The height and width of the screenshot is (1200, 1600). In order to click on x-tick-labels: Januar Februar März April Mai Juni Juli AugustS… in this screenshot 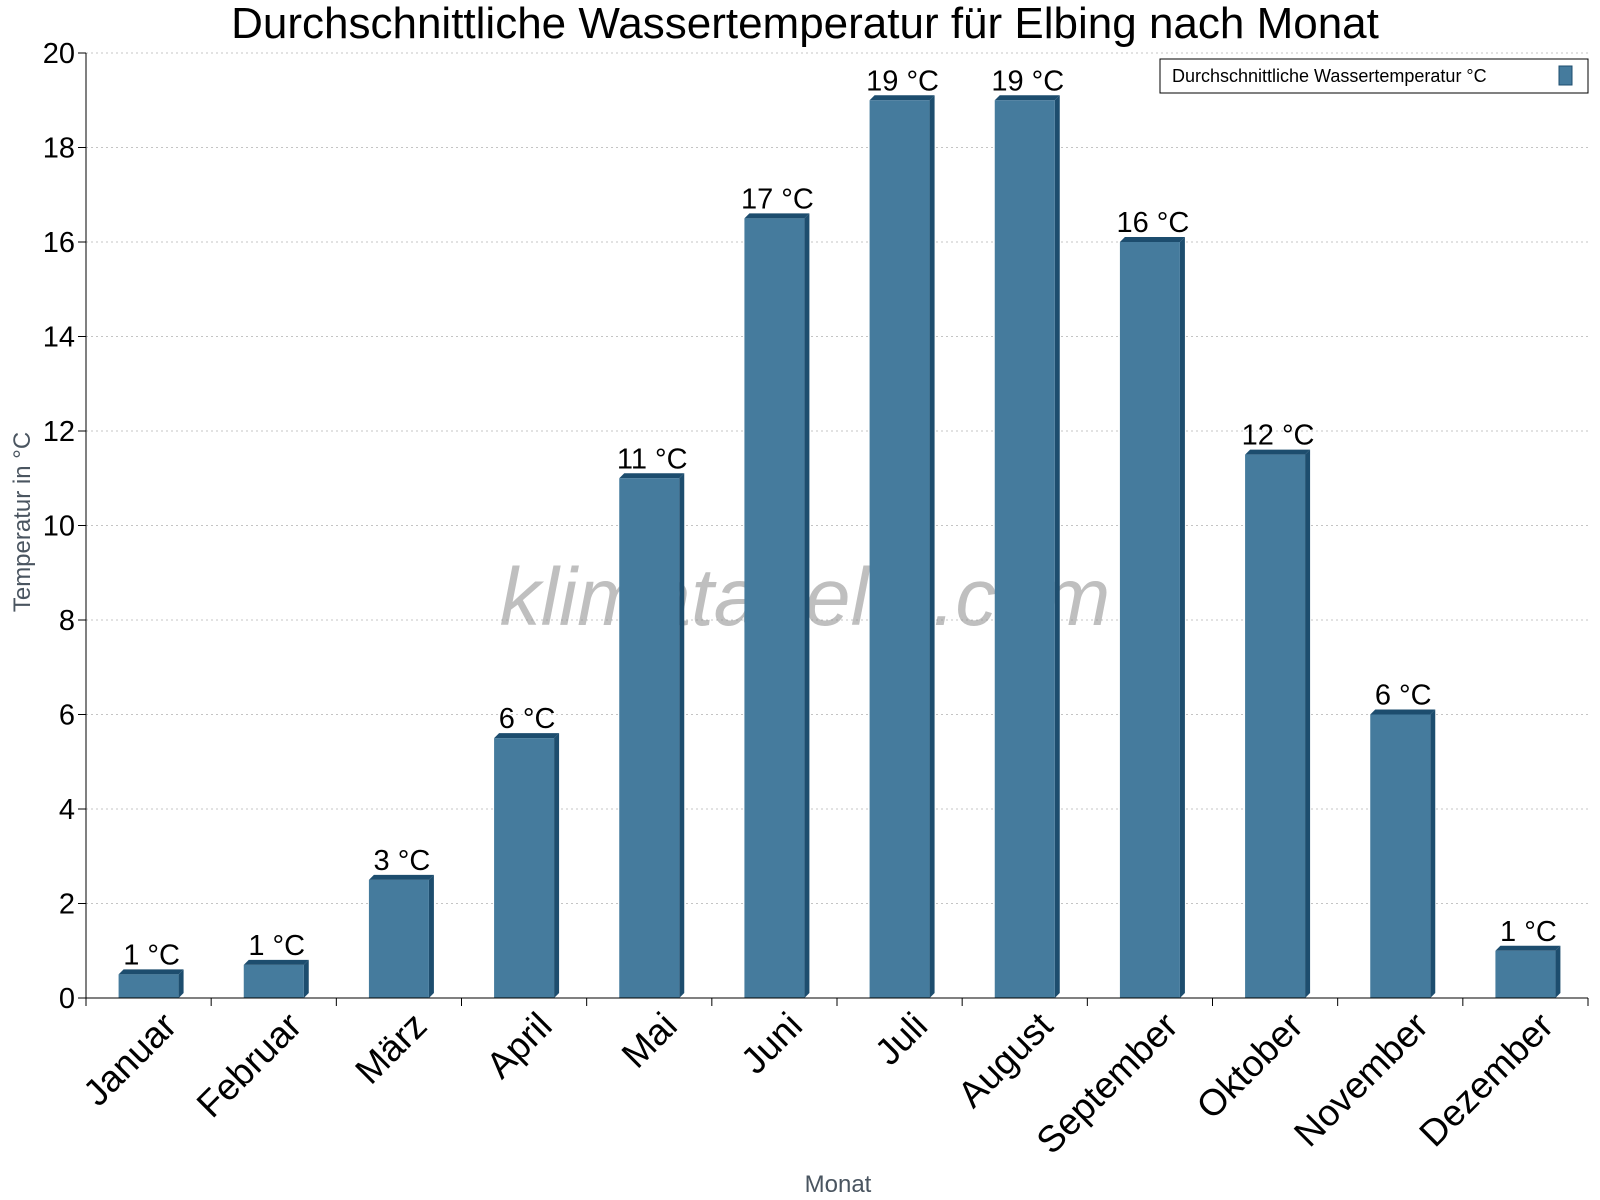, I will do `click(818, 1082)`.